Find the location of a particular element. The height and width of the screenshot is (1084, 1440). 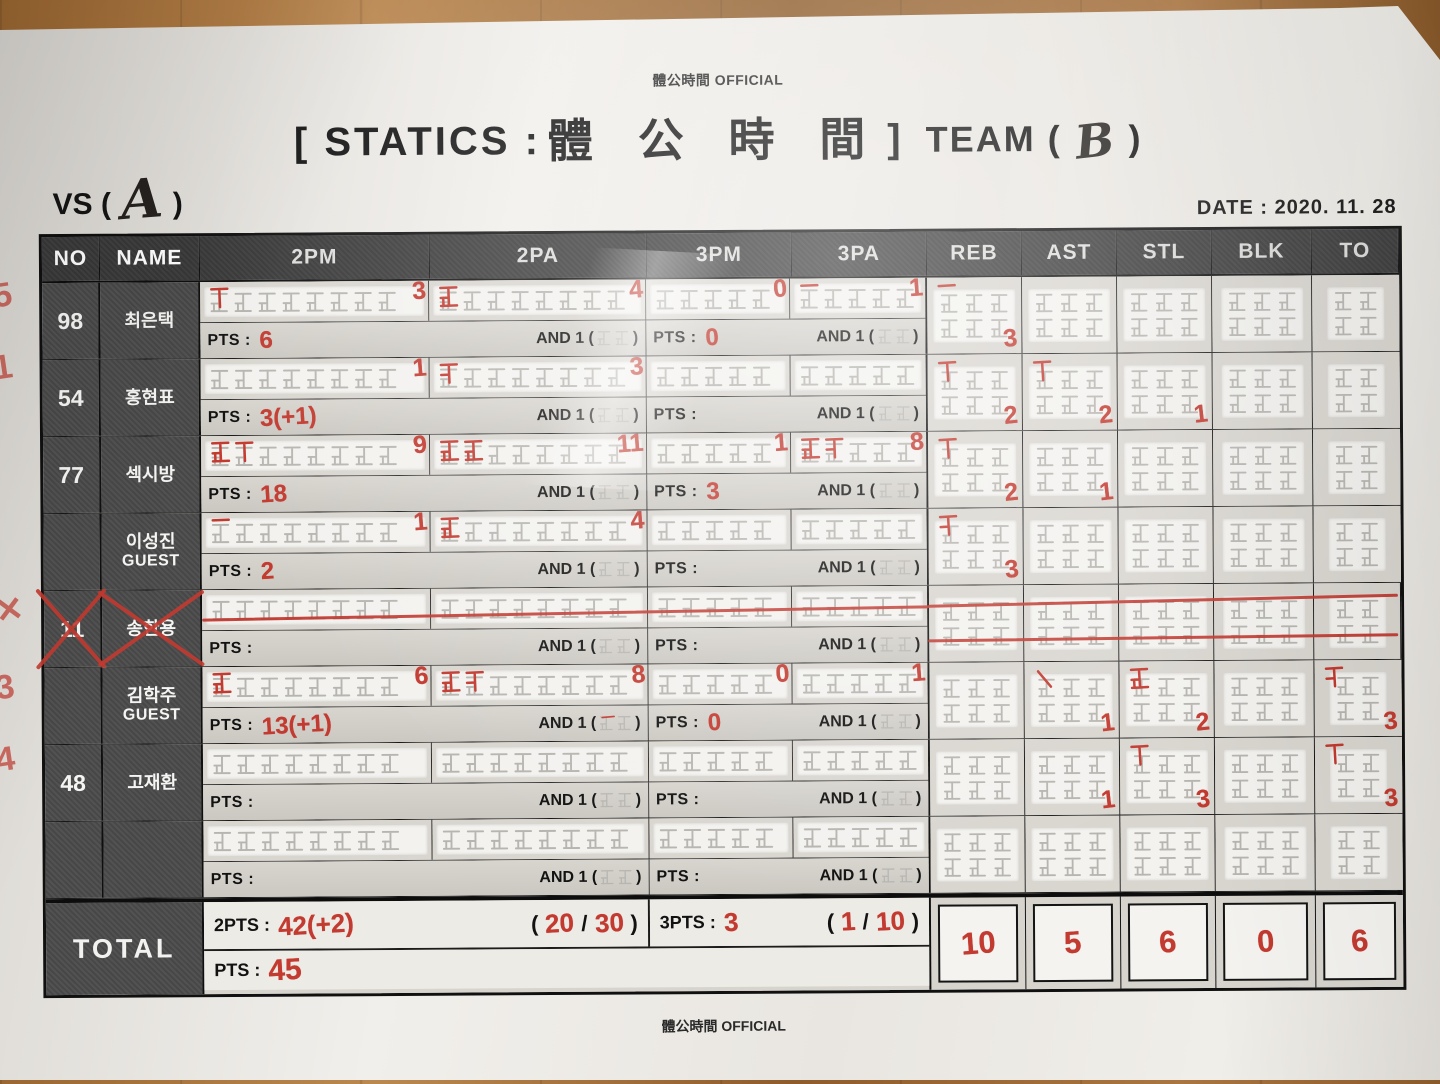

pts-value: 0 is located at coordinates (712, 337).